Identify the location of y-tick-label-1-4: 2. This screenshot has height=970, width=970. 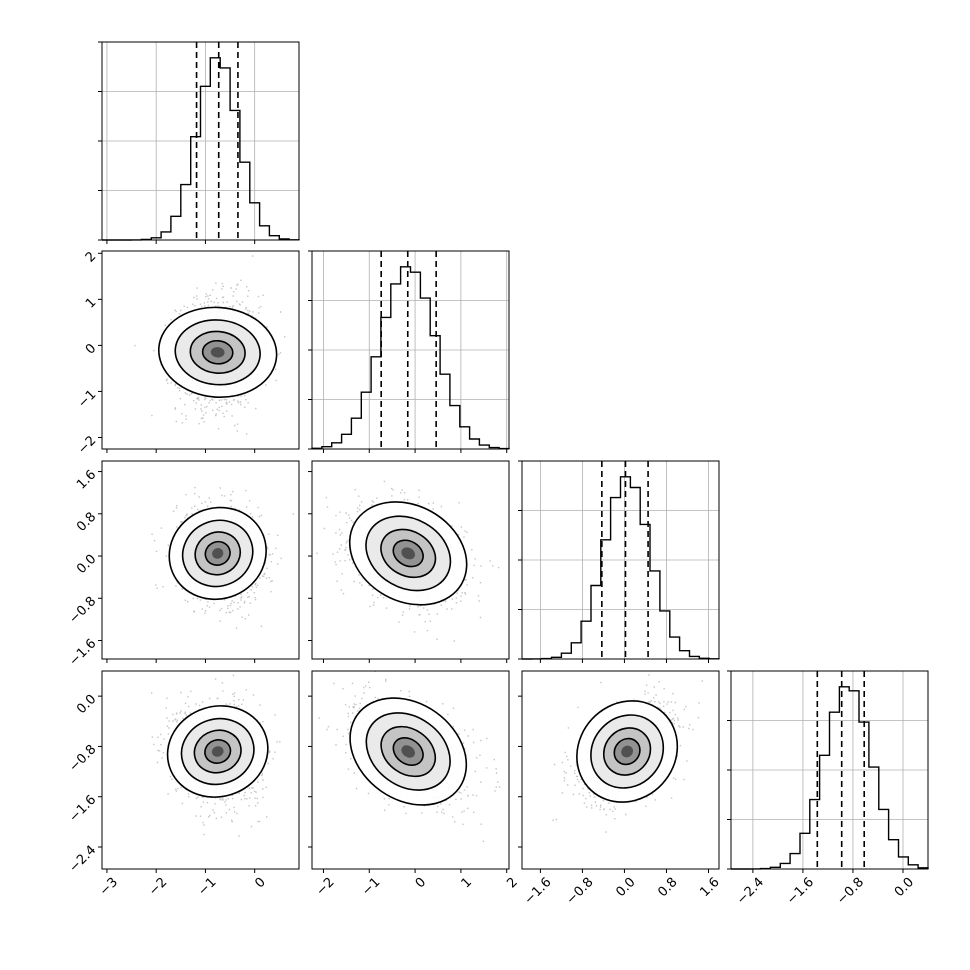
(91, 257).